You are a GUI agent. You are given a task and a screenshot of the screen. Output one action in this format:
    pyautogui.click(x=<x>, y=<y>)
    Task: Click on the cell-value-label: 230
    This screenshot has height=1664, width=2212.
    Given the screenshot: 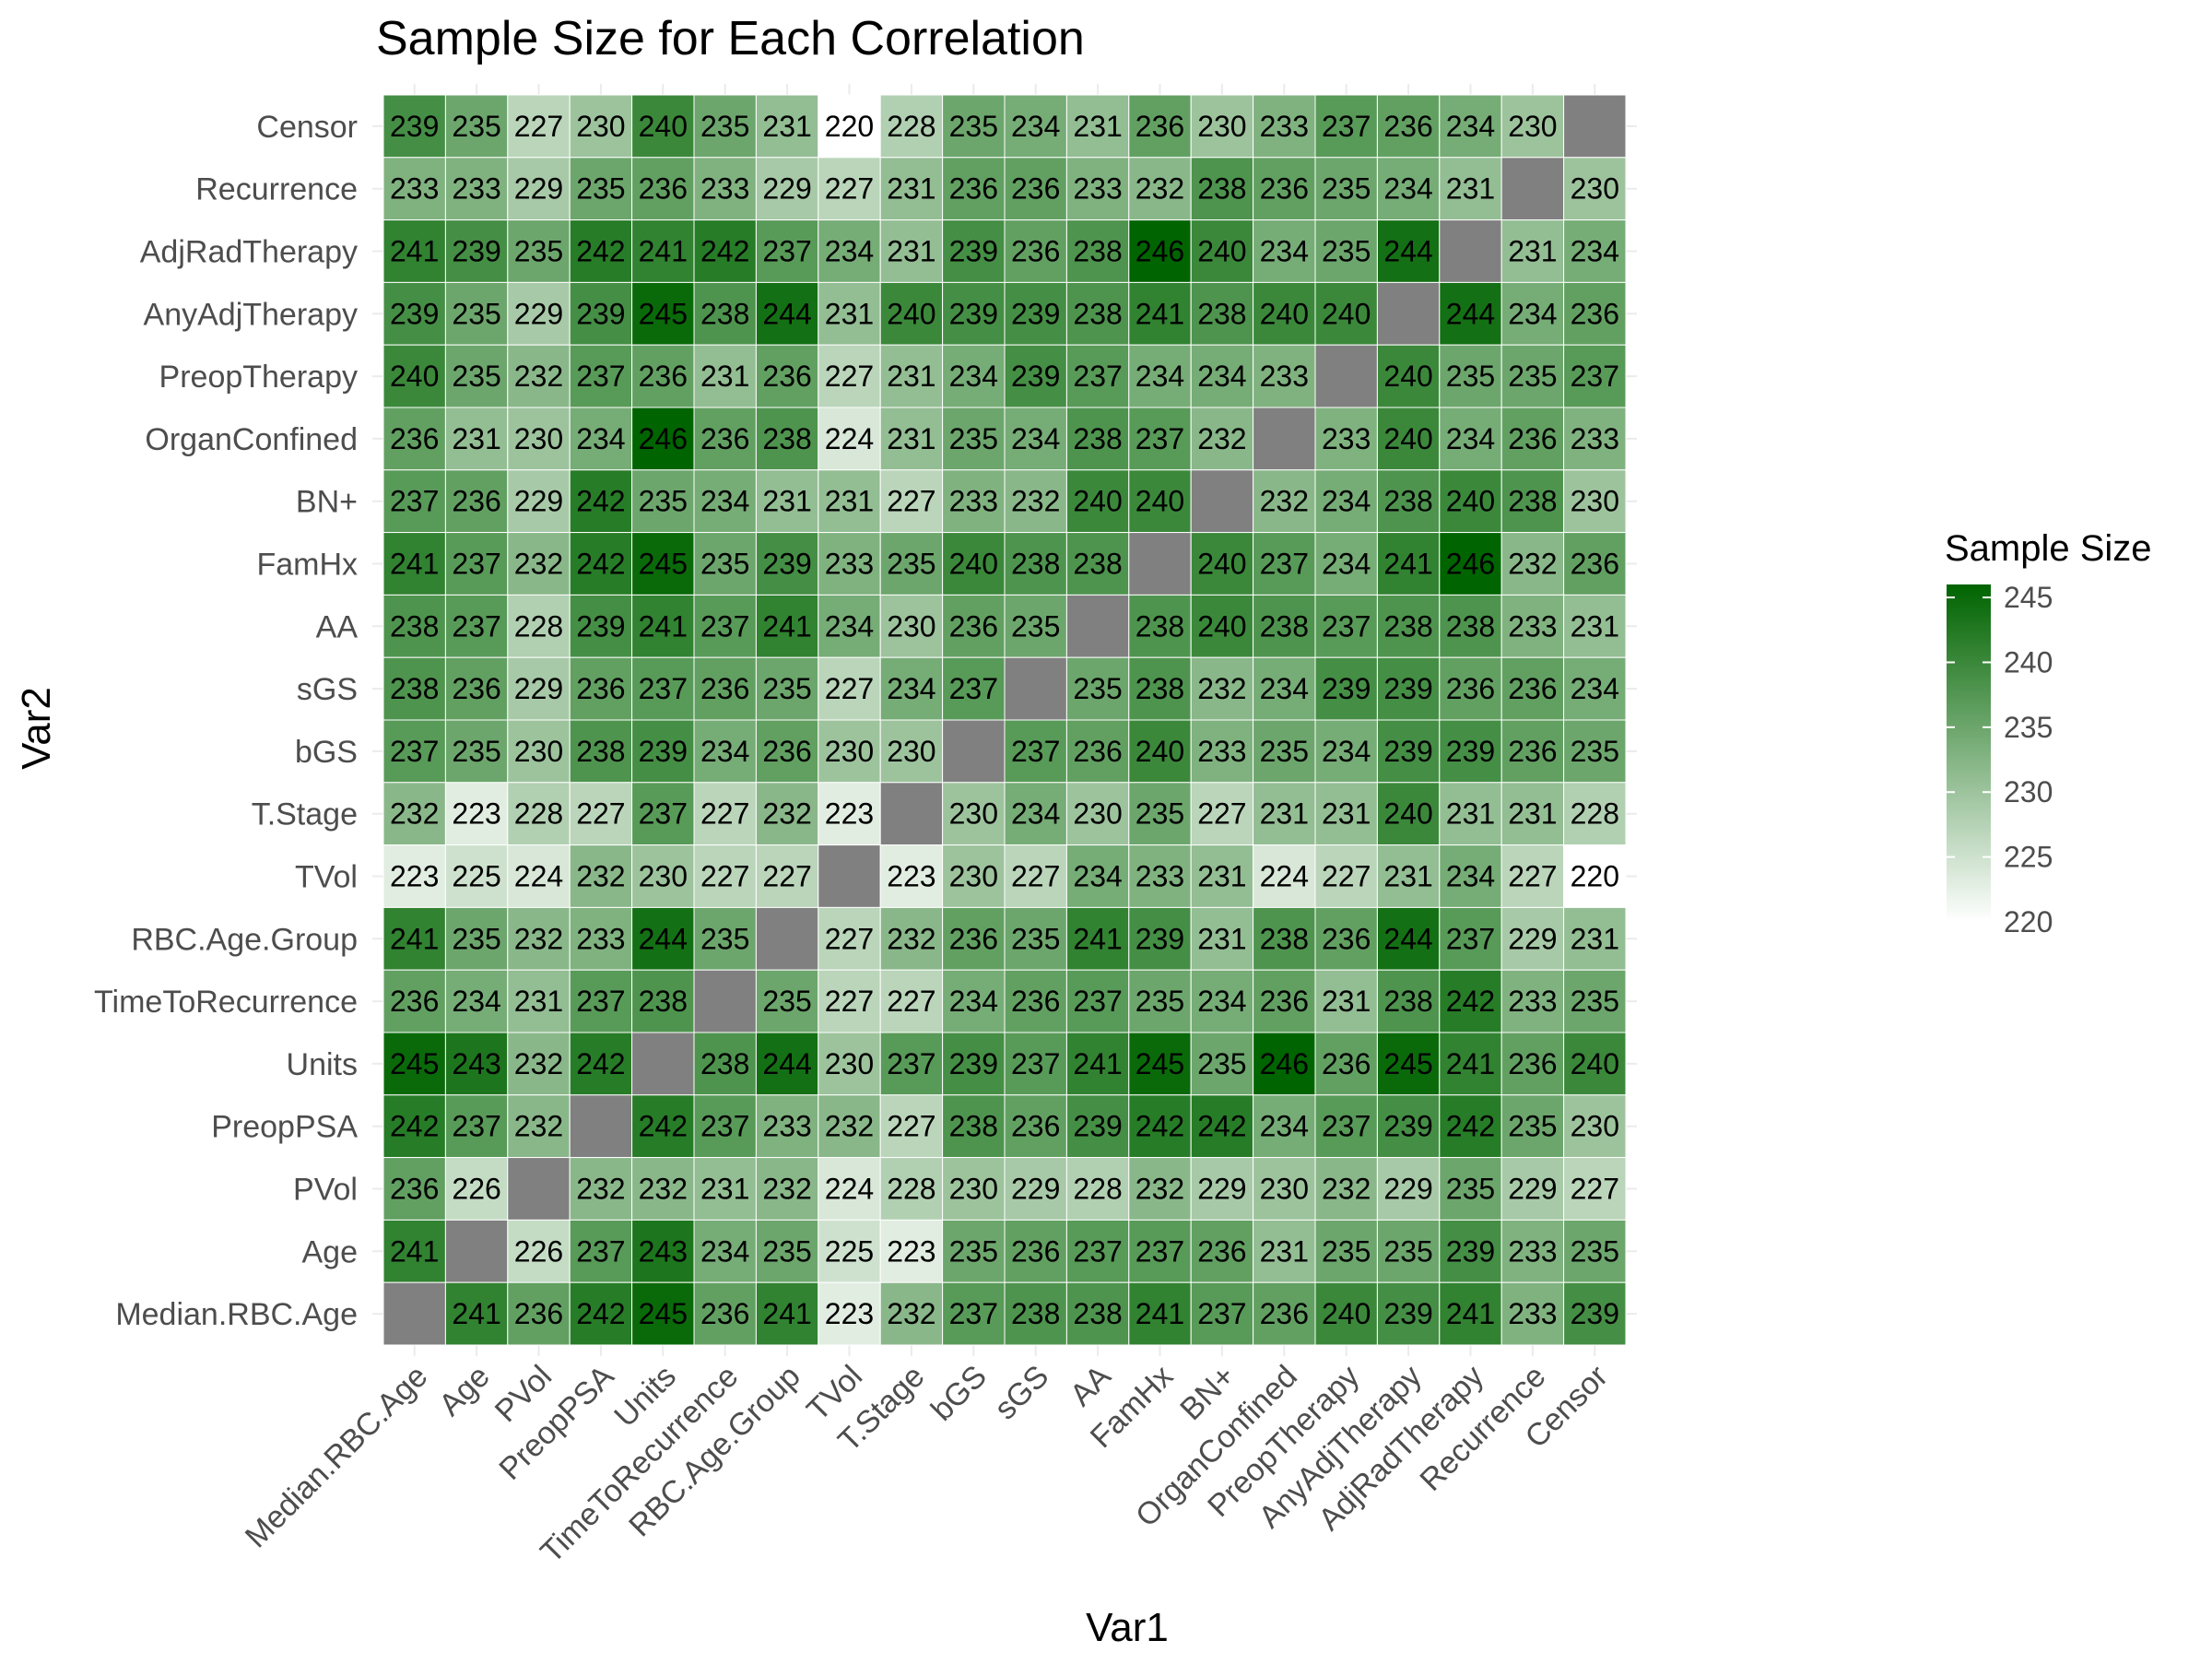 What is the action you would take?
    pyautogui.click(x=849, y=751)
    